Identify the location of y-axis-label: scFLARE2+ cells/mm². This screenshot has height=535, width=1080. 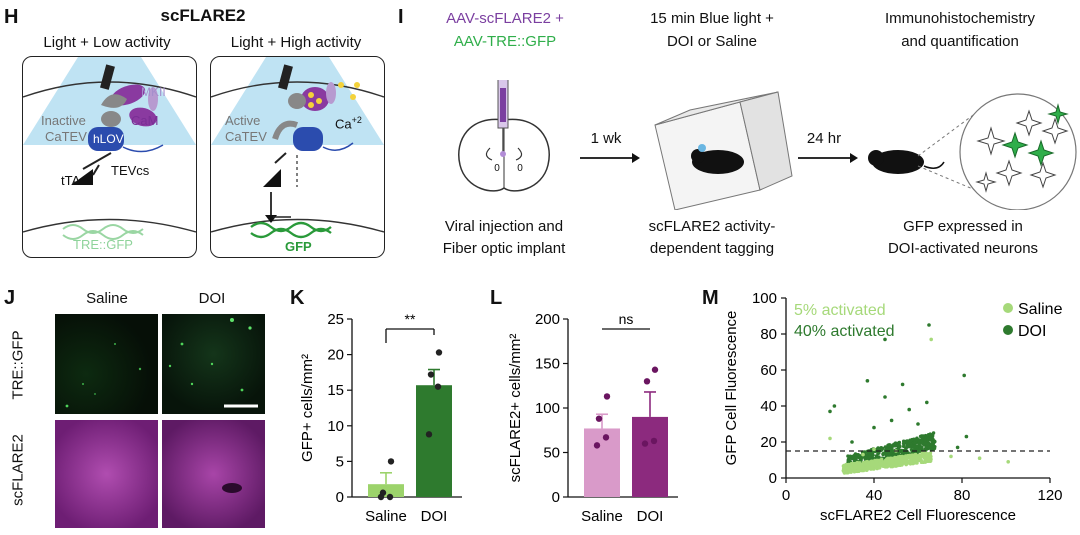
(515, 408).